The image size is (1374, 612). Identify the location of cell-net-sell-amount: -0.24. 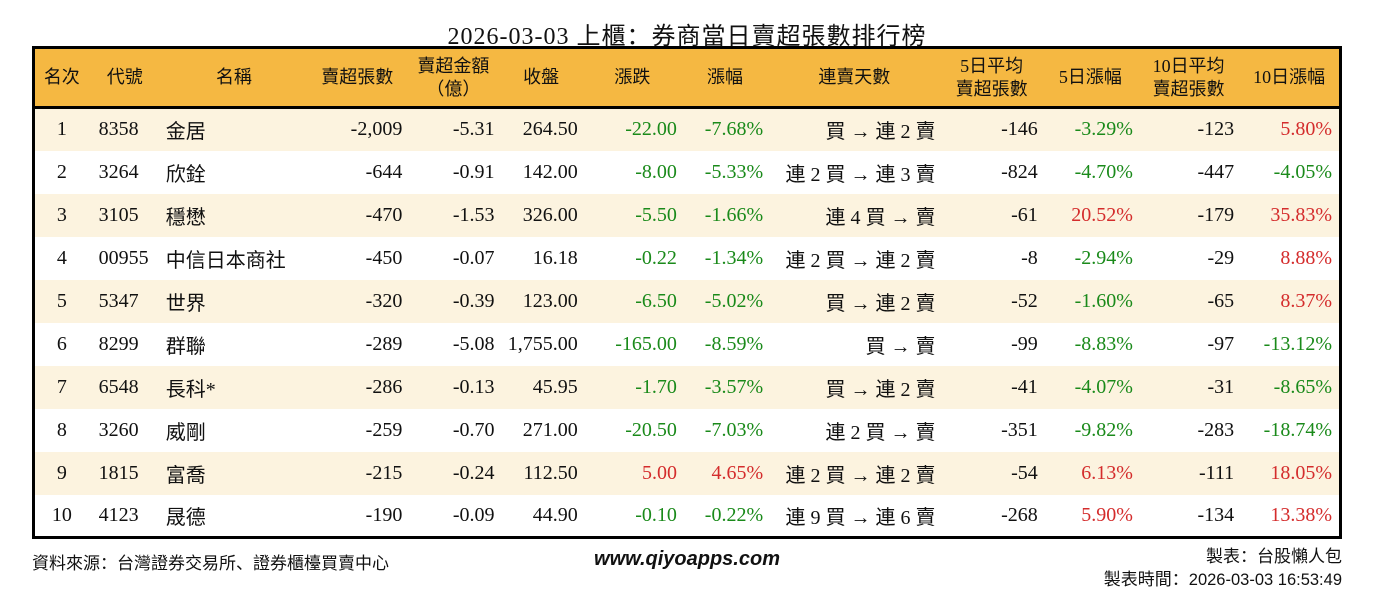
(473, 472).